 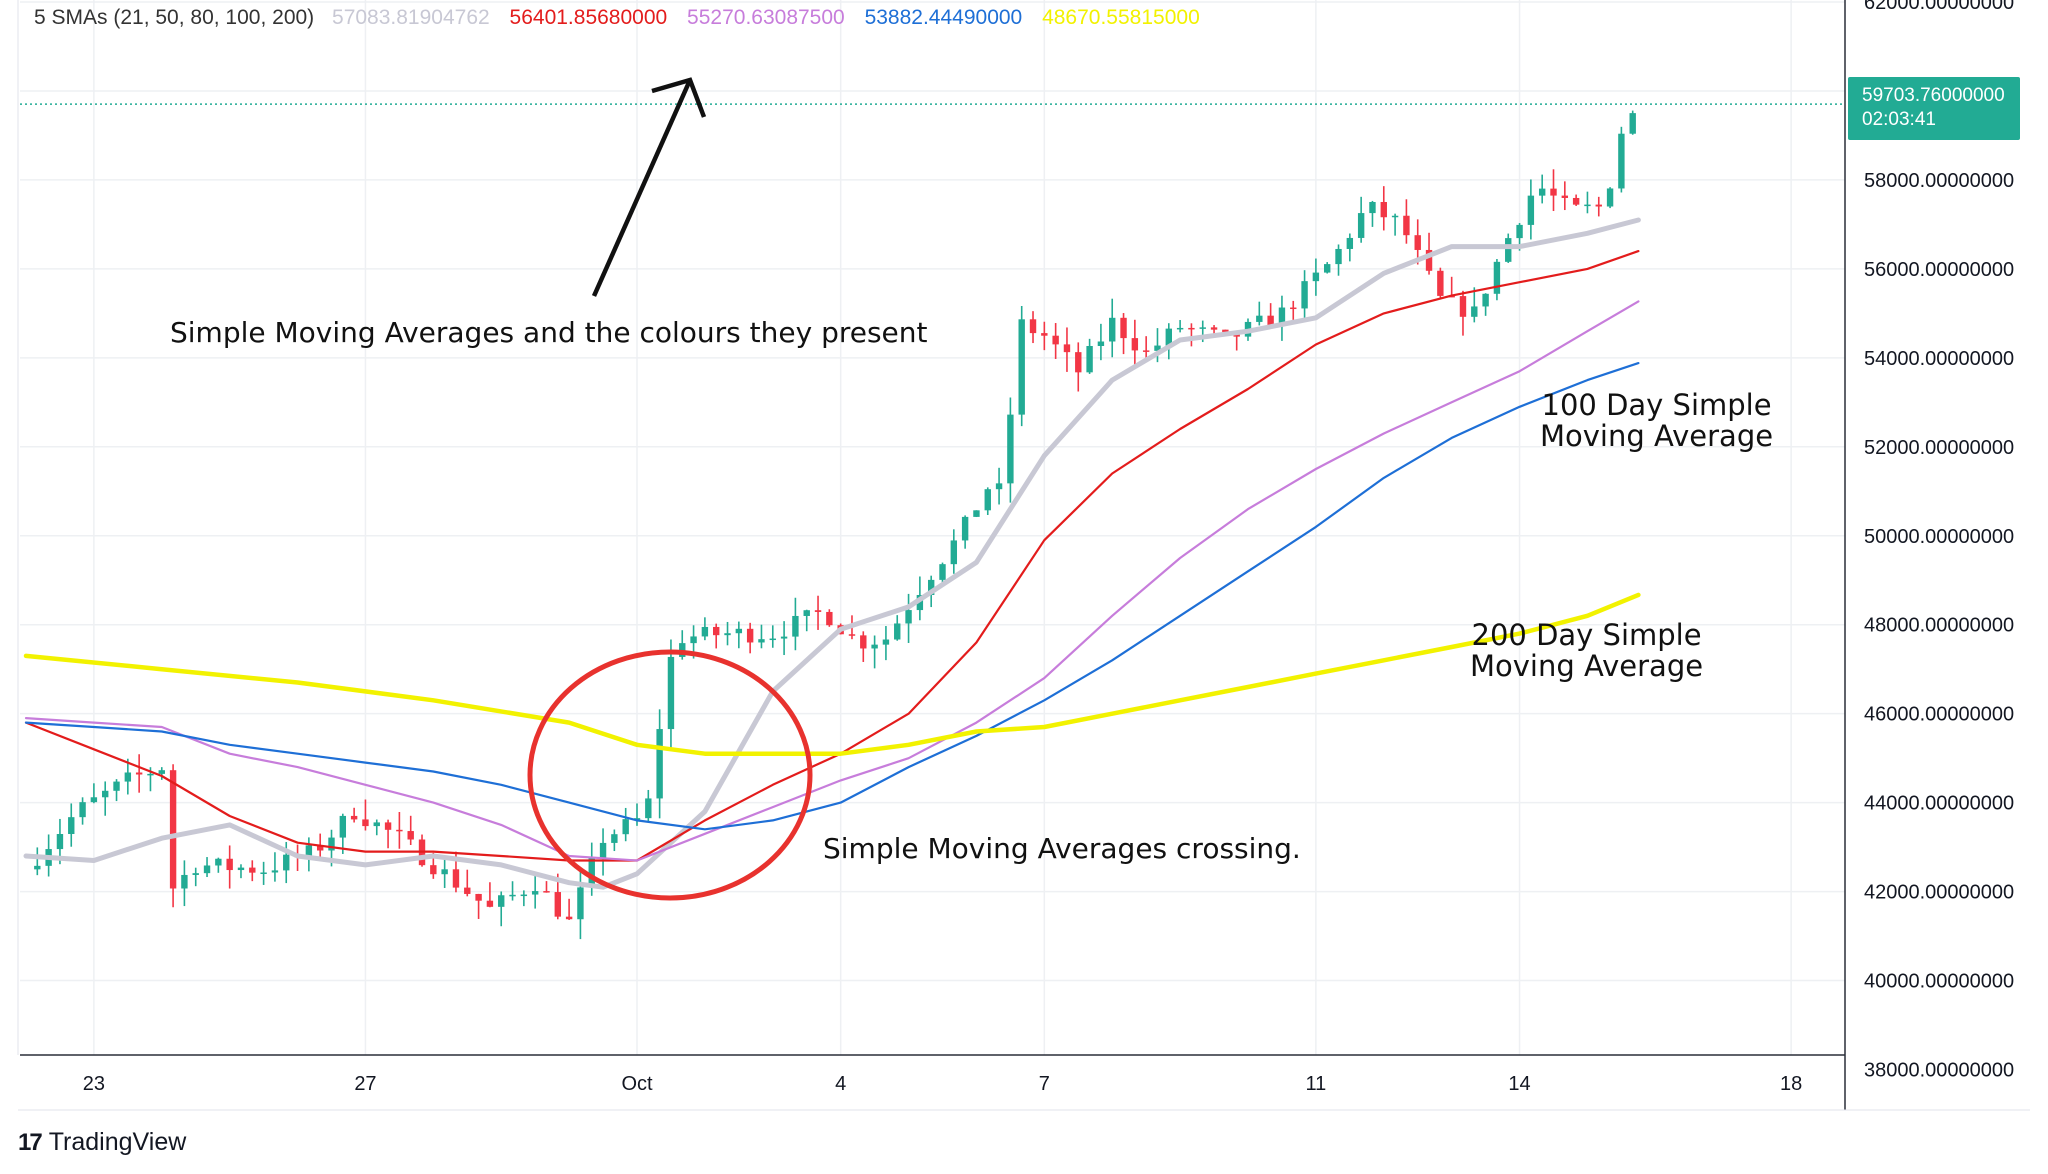 What do you see at coordinates (942, 1084) in the screenshot?
I see `time-axis: 23 27 Oct 4 7 11 14 18` at bounding box center [942, 1084].